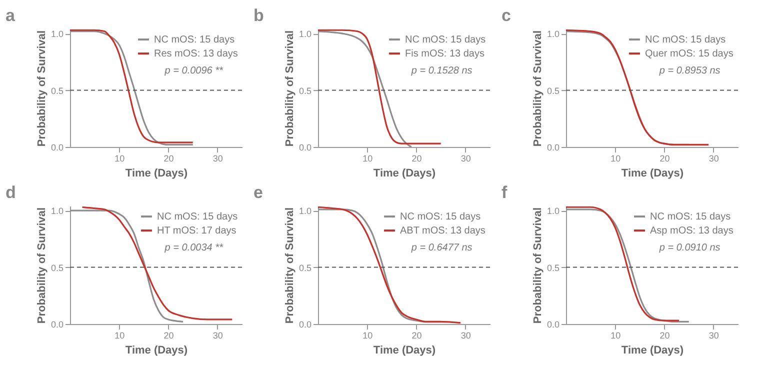 This screenshot has height=380, width=784. Describe the element at coordinates (441, 248) in the screenshot. I see `annotation: p = 0.6477 ns` at that location.